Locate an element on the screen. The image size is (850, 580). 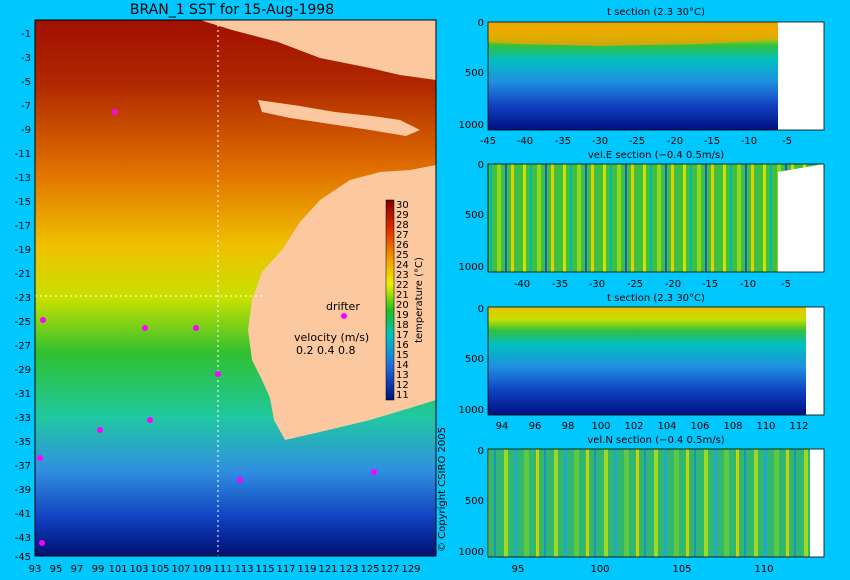
section-title: vel.N section (−0.4 0.5m/s) is located at coordinates (655, 440).